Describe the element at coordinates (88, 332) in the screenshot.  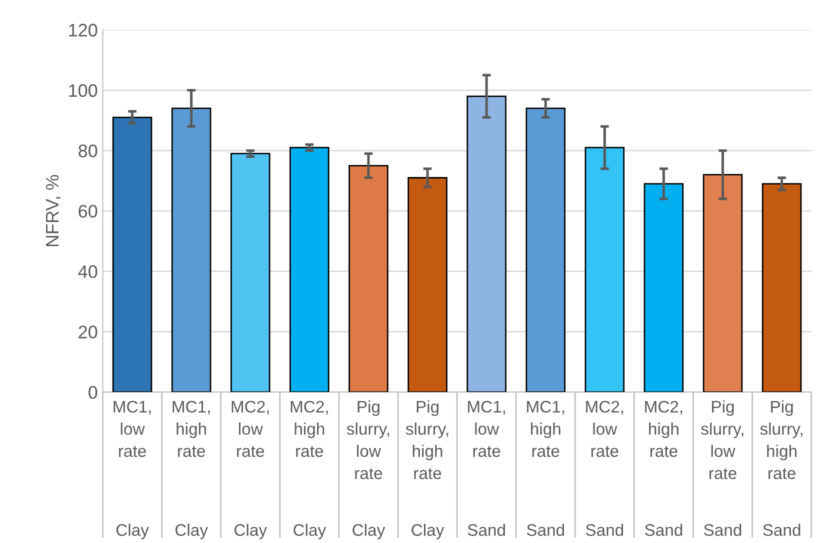
I see `y-tick-label: 20` at that location.